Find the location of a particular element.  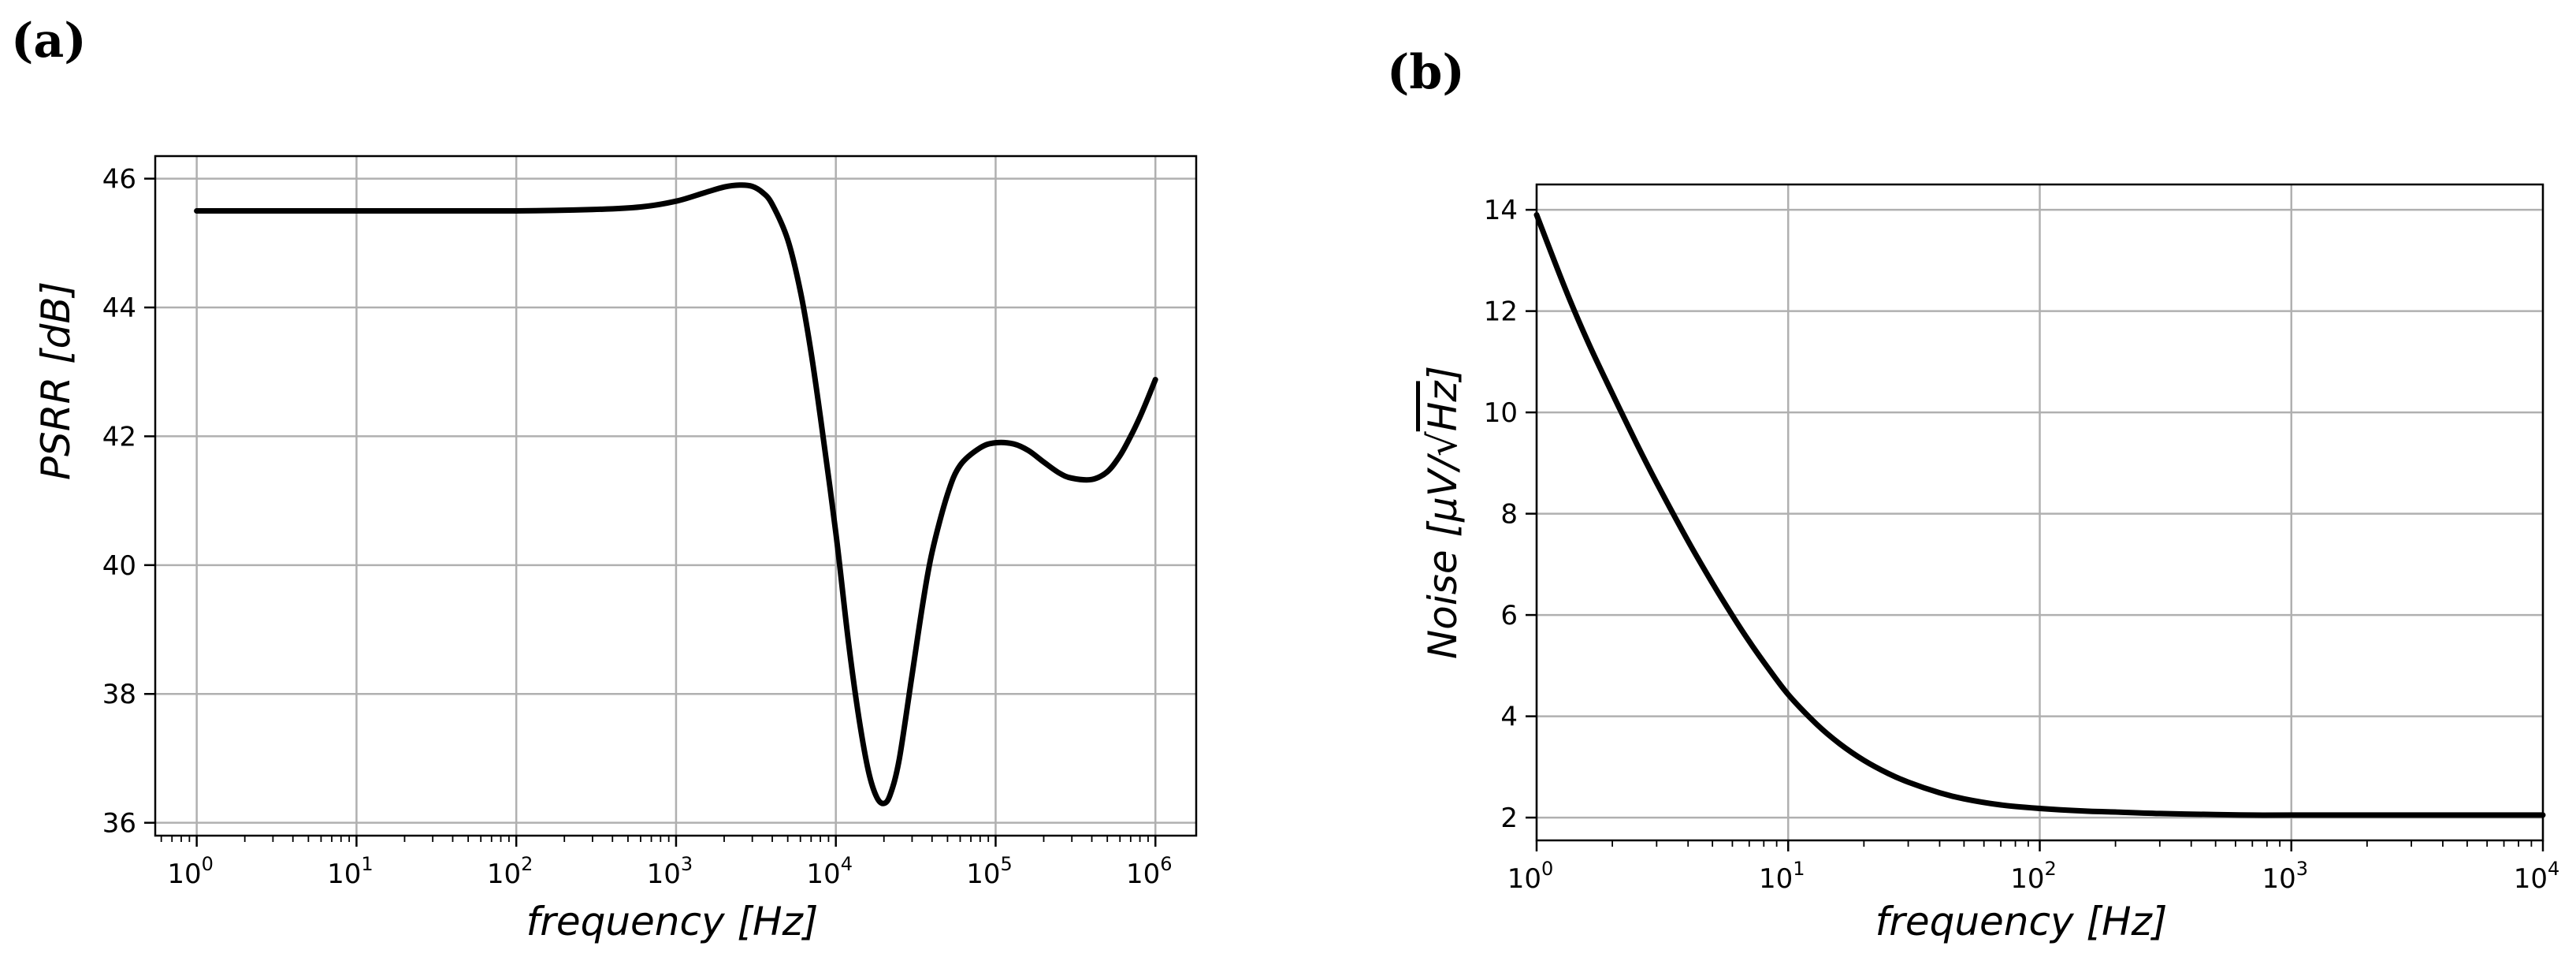

y-tick-label: 12 is located at coordinates (1501, 312).